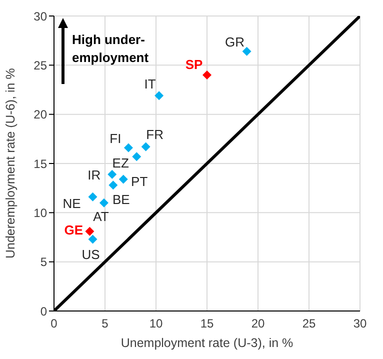 The height and width of the screenshot is (359, 383). I want to click on x-tick-label: 25, so click(309, 323).